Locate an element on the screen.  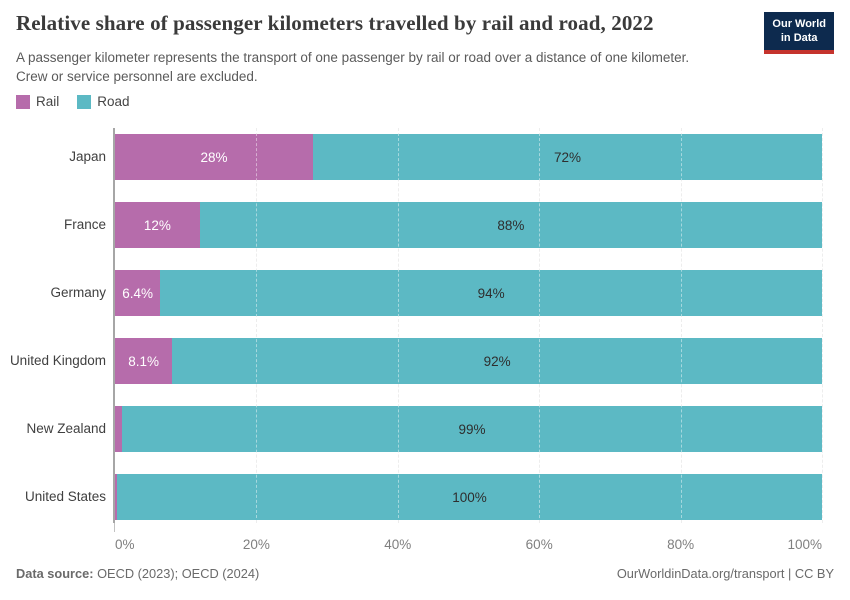
bar-row-united-kingdom: United Kingdom 8.1% 92% is located at coordinates (416, 361).